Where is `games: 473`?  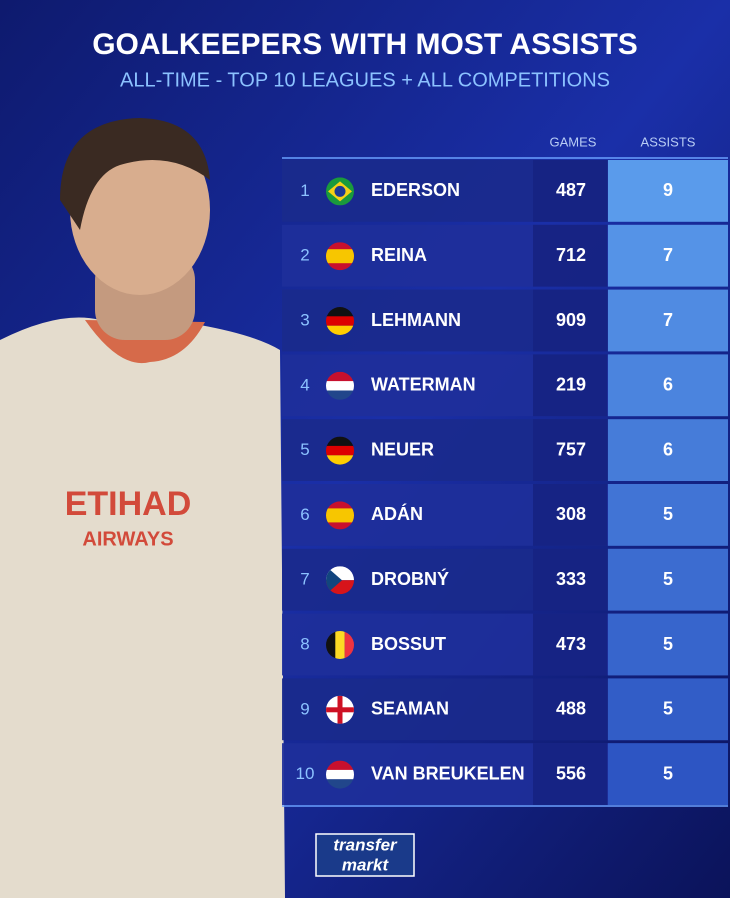
games: 473 is located at coordinates (571, 644).